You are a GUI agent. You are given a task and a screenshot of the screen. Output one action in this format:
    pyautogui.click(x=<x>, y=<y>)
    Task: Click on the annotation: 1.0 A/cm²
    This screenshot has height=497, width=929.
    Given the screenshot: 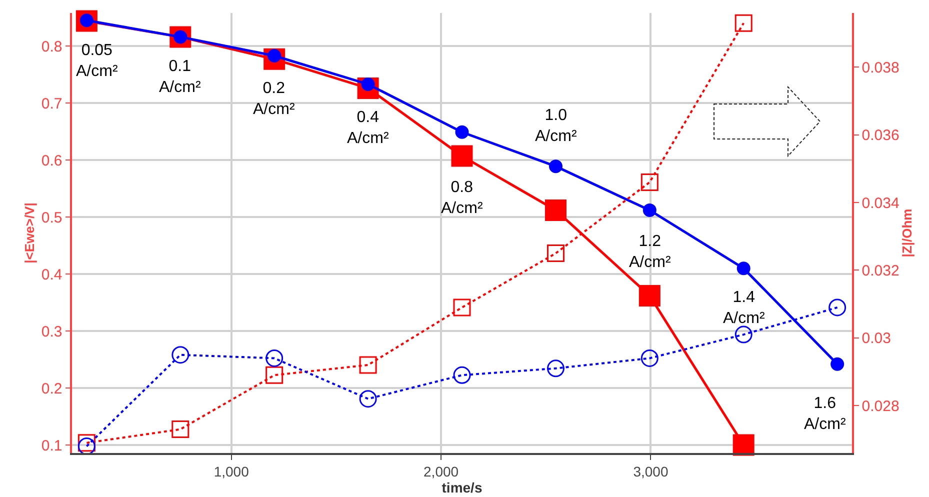 What is the action you would take?
    pyautogui.click(x=556, y=126)
    